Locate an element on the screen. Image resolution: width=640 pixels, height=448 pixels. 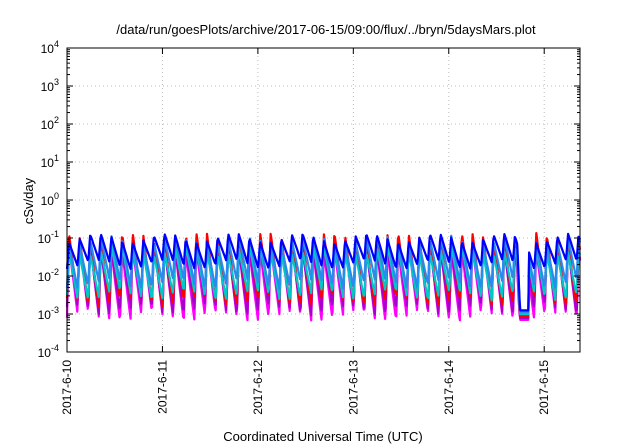
y-tick-label: 10¹ is located at coordinates (50, 161).